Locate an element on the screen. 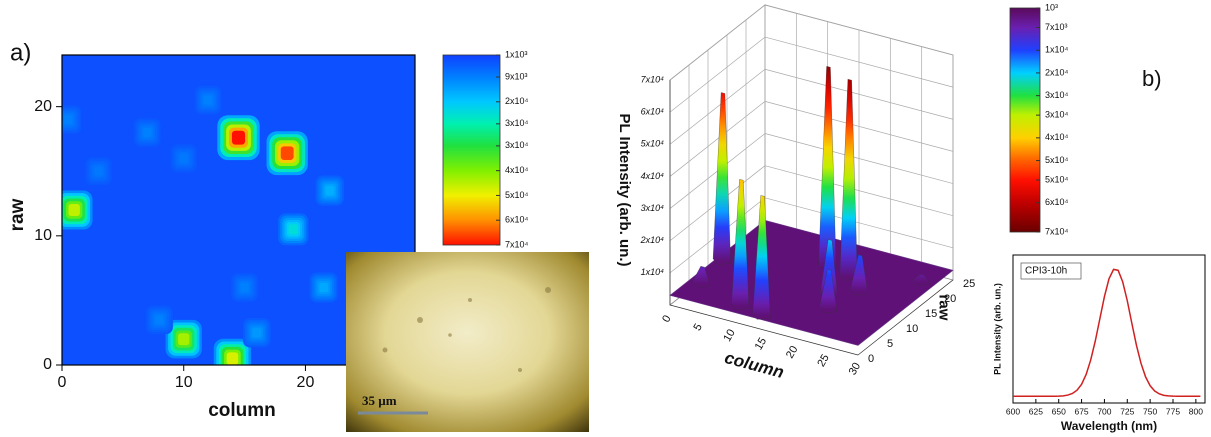 The height and width of the screenshot is (437, 1211). x-tick-label: 600 is located at coordinates (1013, 411).